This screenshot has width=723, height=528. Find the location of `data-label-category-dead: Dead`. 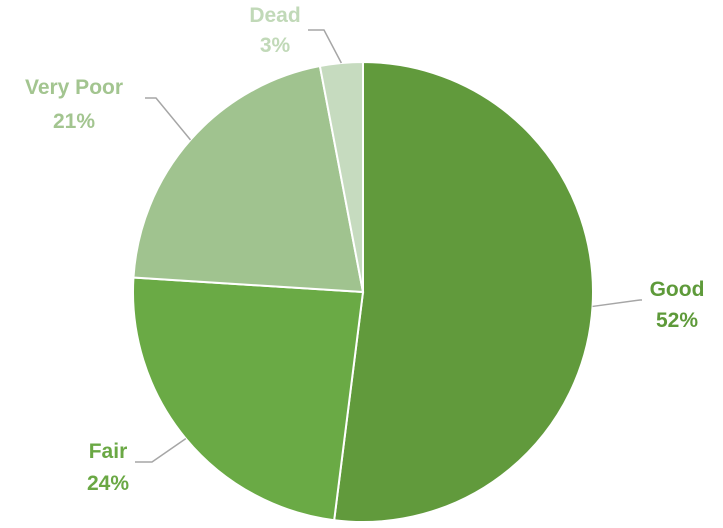

data-label-category-dead: Dead is located at coordinates (274, 15).